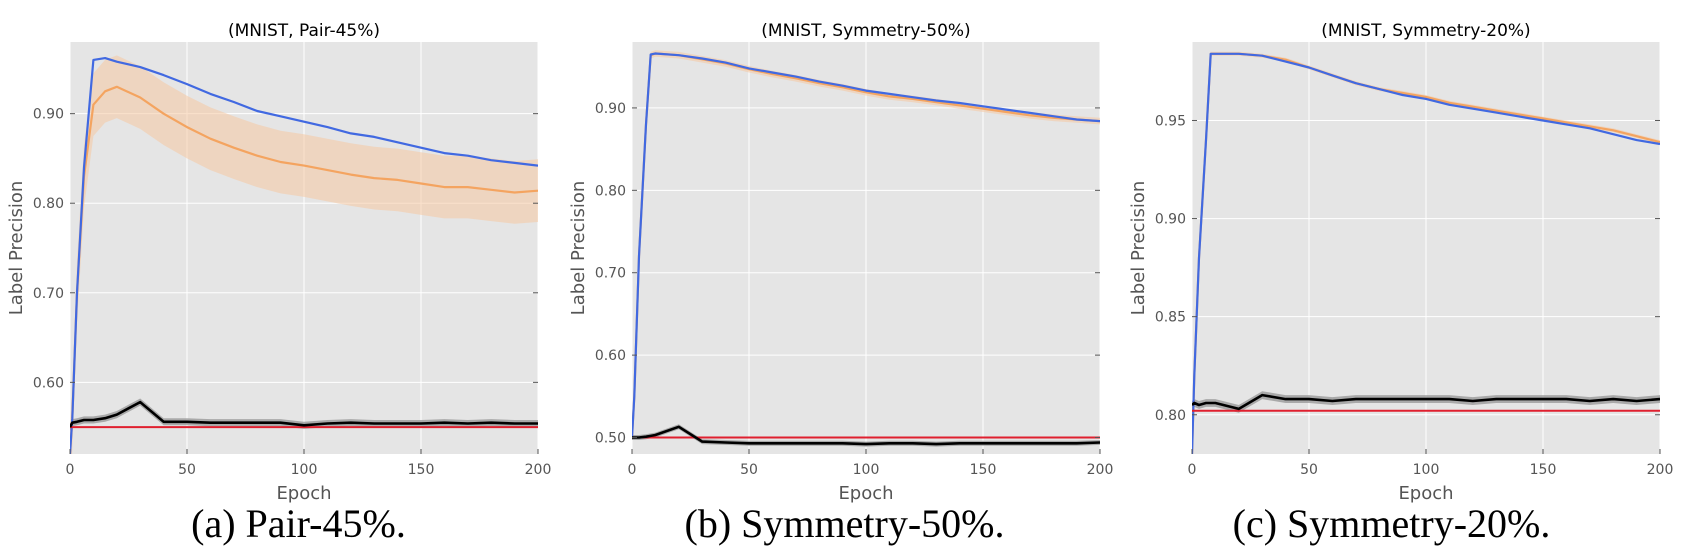  What do you see at coordinates (304, 31) in the screenshot?
I see `chart-title: (MNIST, Pair-45%)` at bounding box center [304, 31].